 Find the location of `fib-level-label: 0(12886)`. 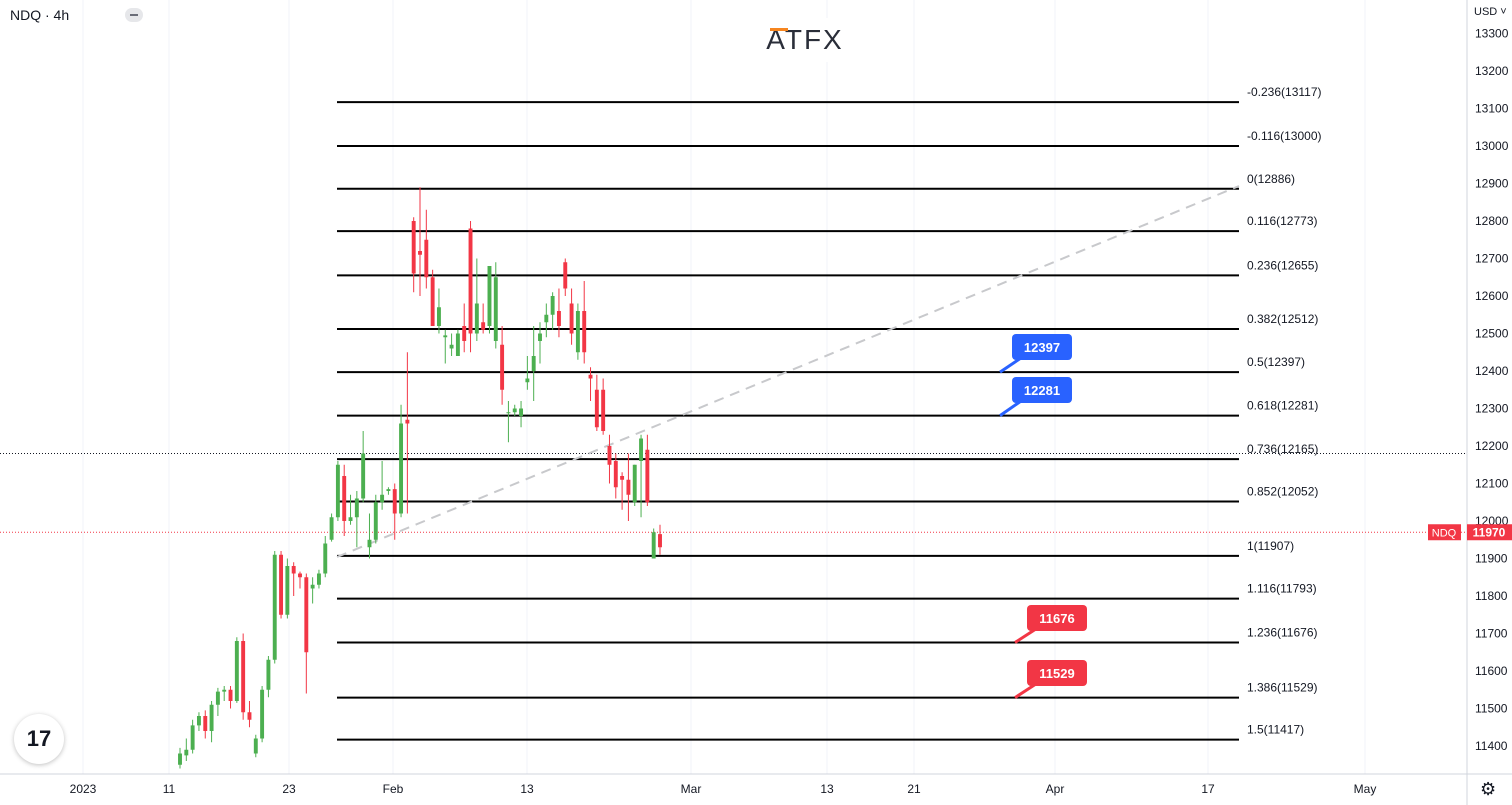

fib-level-label: 0(12886) is located at coordinates (1271, 179).